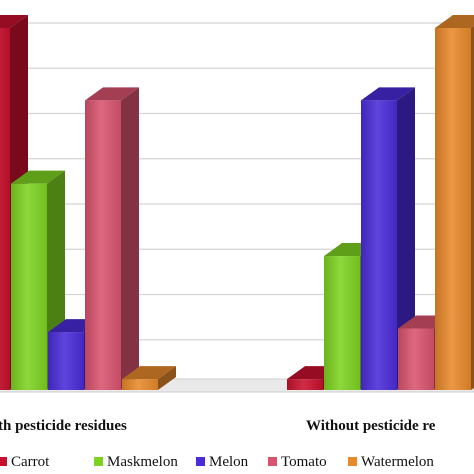 This screenshot has height=474, width=474. What do you see at coordinates (142, 462) in the screenshot?
I see `legend-label: Maskmelon` at bounding box center [142, 462].